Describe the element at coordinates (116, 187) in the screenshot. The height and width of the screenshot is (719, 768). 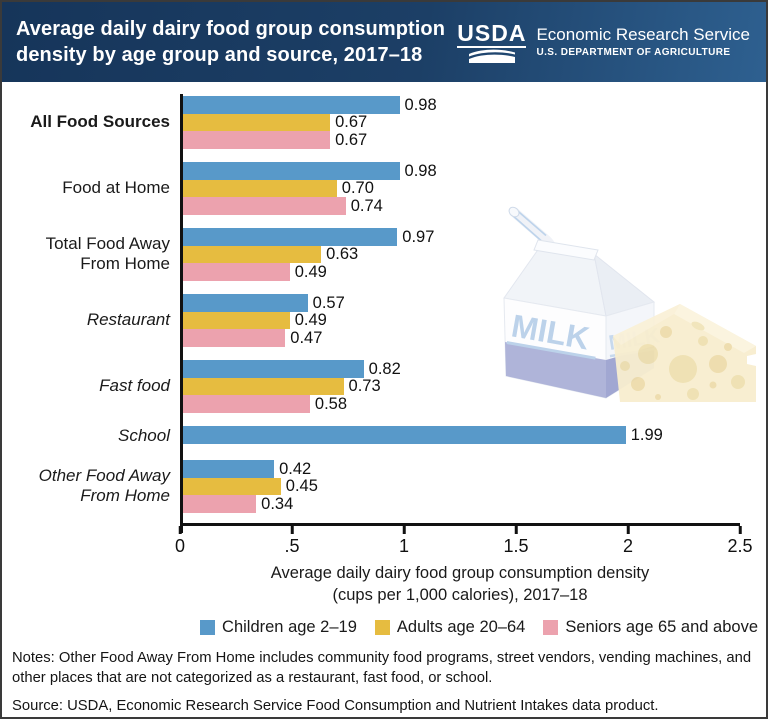
I see `category-label-line: Food at Home` at that location.